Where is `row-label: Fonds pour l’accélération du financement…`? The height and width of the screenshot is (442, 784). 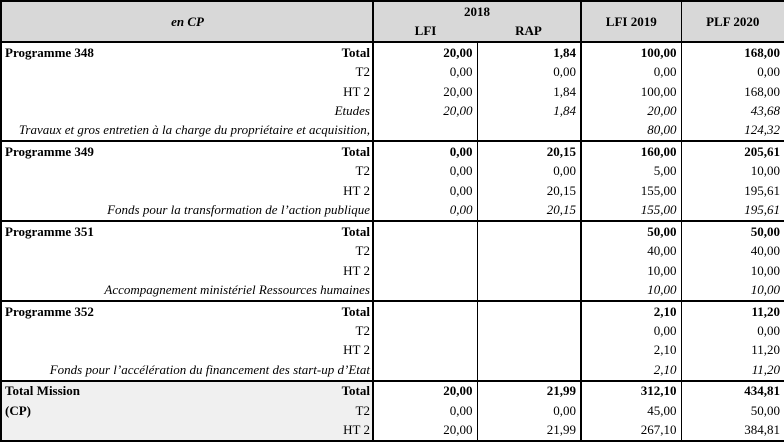 row-label: Fonds pour l’accélération du financement… is located at coordinates (209, 369).